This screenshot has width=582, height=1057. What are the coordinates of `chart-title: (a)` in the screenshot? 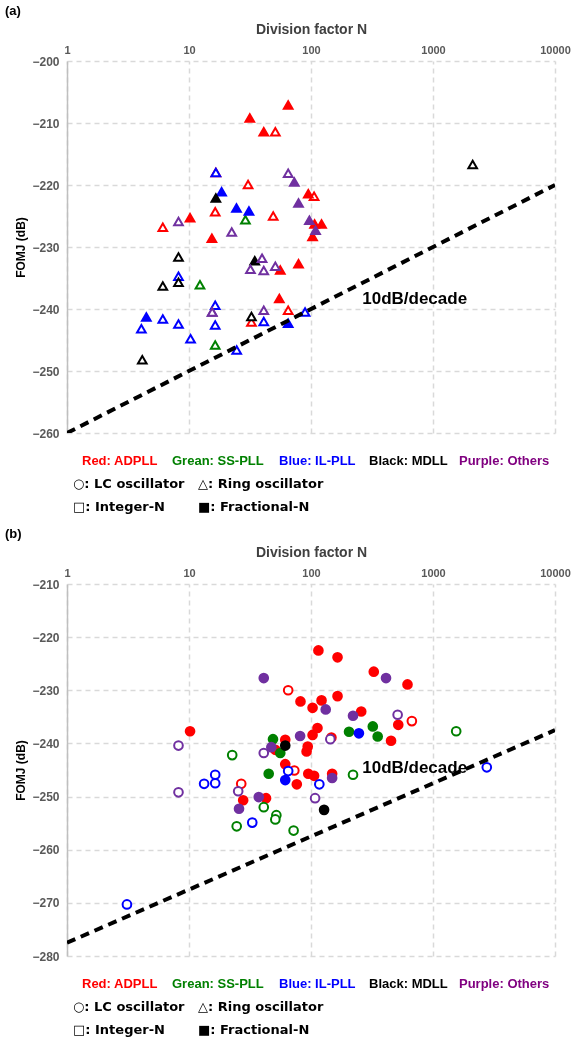 It's located at (13, 10).